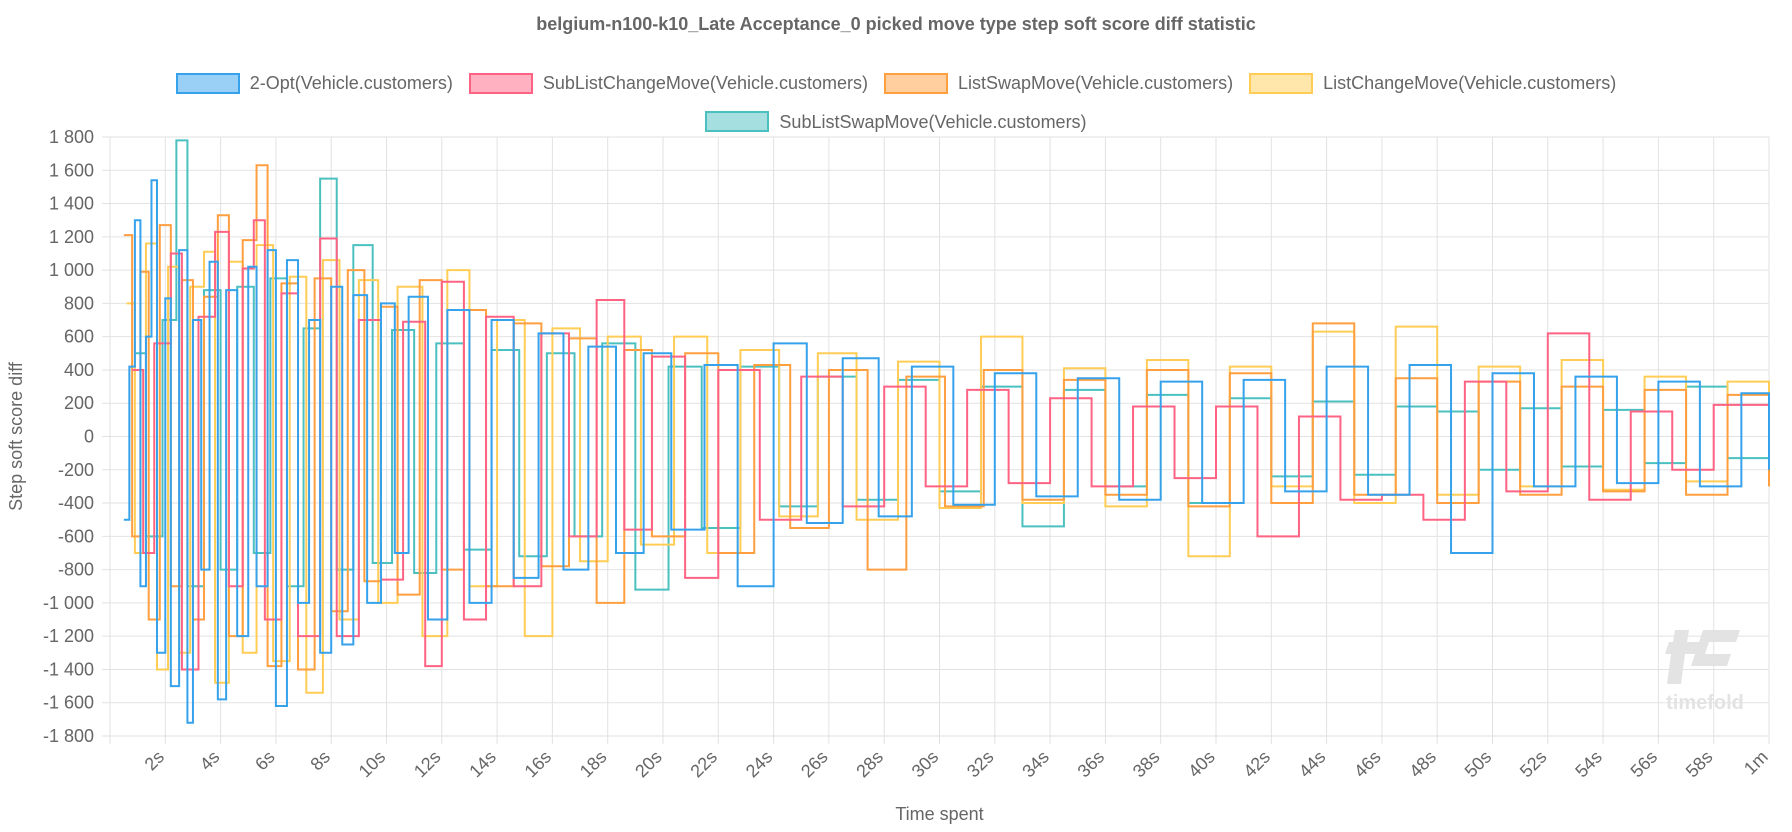 The height and width of the screenshot is (832, 1792). I want to click on x-tick-label: 26s, so click(814, 764).